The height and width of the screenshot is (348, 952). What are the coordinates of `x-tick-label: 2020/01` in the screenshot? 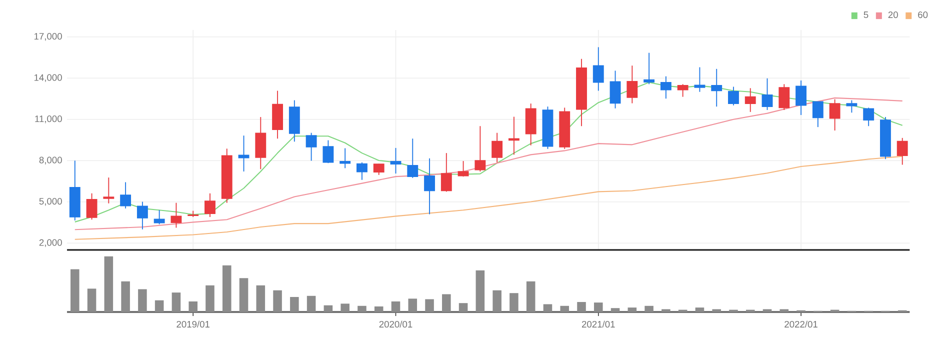 It's located at (395, 324).